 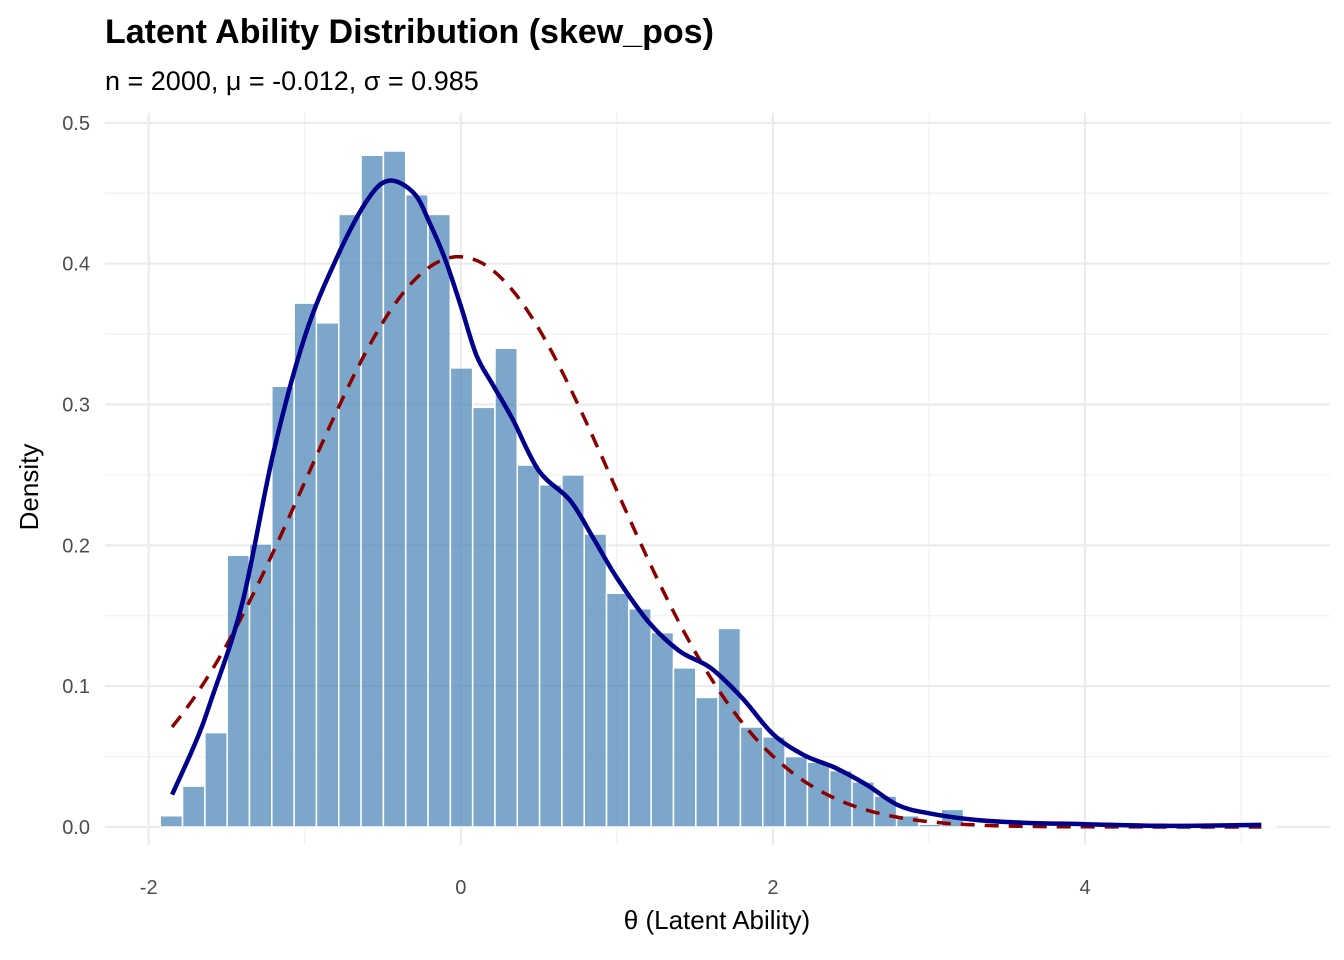 I want to click on chart-subtitle: n = 2000, μ = -0.012, σ = 0.985, so click(x=292, y=81).